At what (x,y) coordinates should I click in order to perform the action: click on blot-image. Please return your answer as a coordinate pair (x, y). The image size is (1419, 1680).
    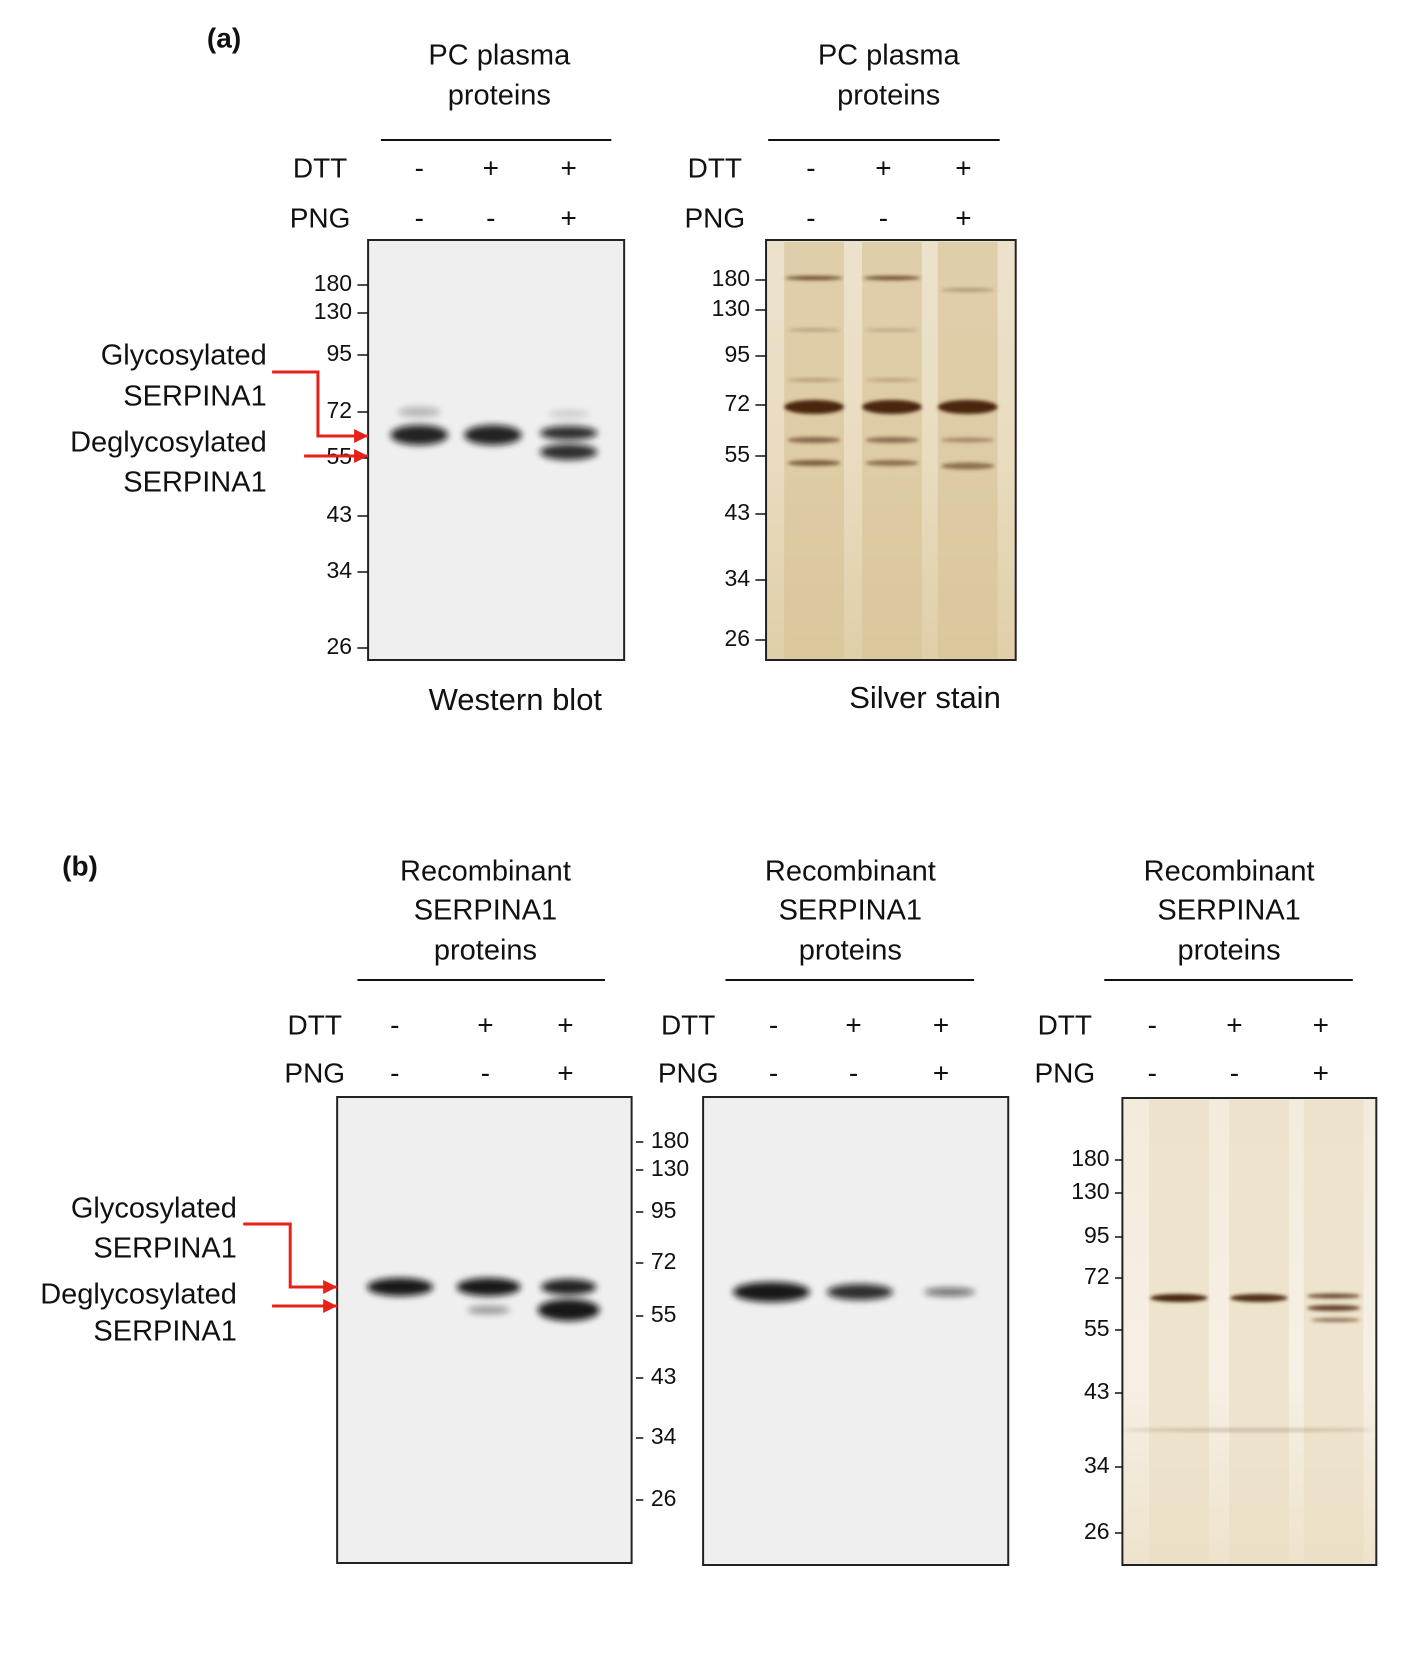
    Looking at the image, I should click on (856, 1331).